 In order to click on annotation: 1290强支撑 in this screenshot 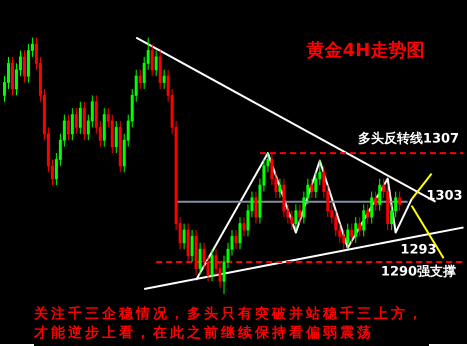, I will do `click(418, 272)`.